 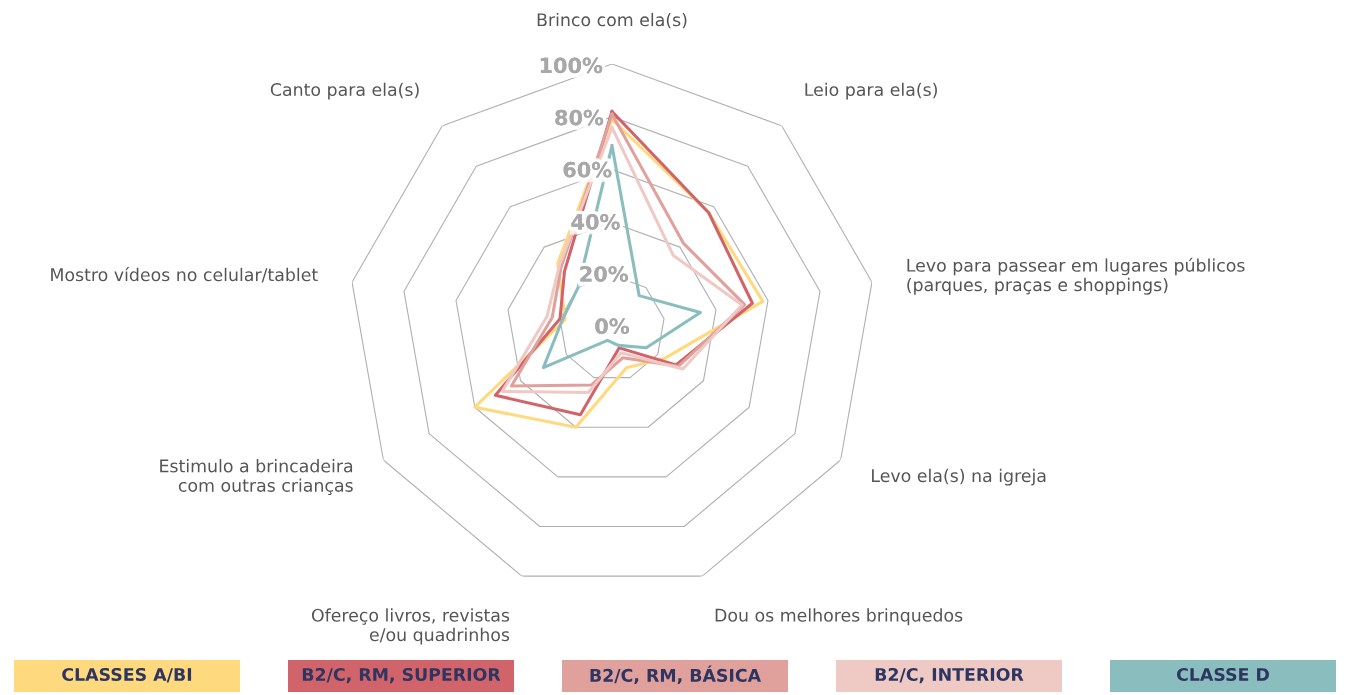 I want to click on spoke-label: Brinco com ela(s), so click(x=612, y=20).